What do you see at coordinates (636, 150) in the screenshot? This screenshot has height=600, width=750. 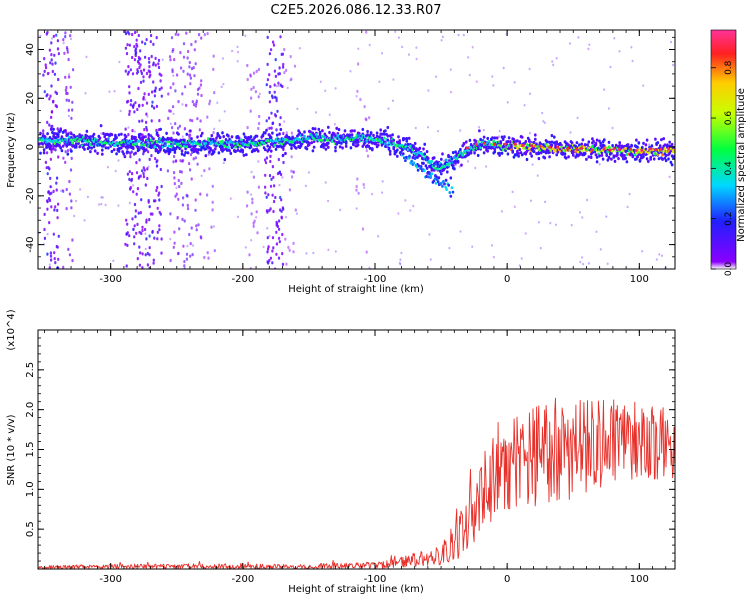 I see `peak-cell` at bounding box center [636, 150].